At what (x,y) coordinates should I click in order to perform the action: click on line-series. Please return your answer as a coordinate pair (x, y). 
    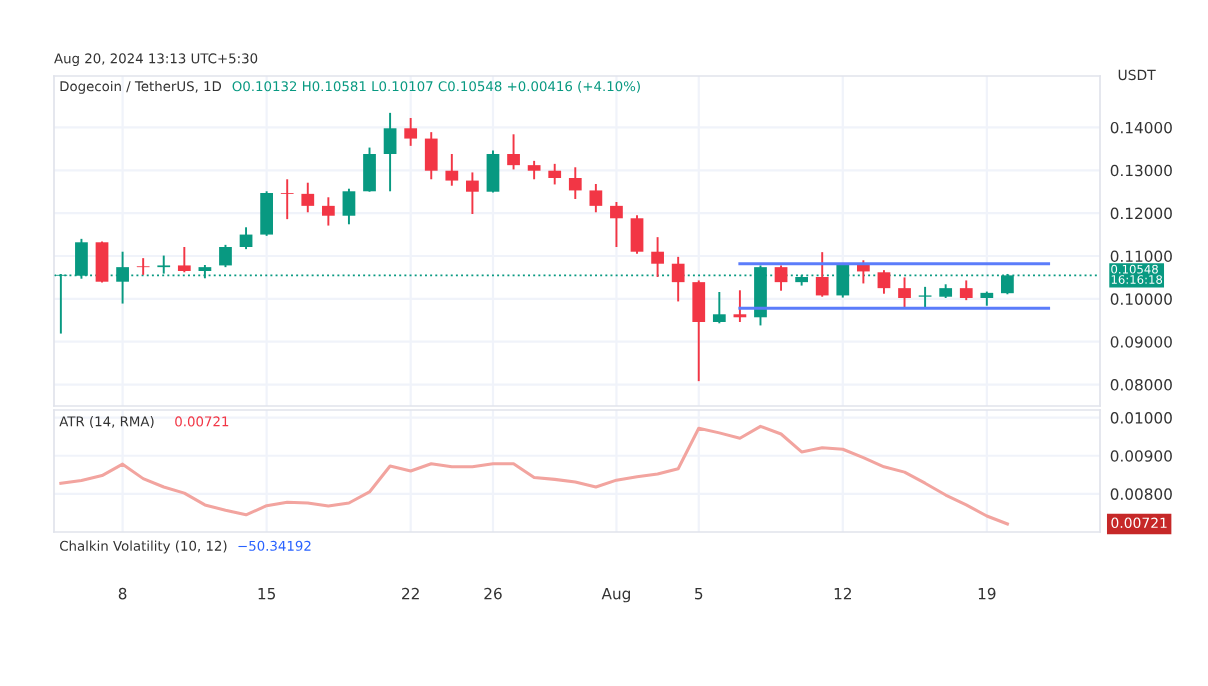
    Looking at the image, I should click on (534, 475).